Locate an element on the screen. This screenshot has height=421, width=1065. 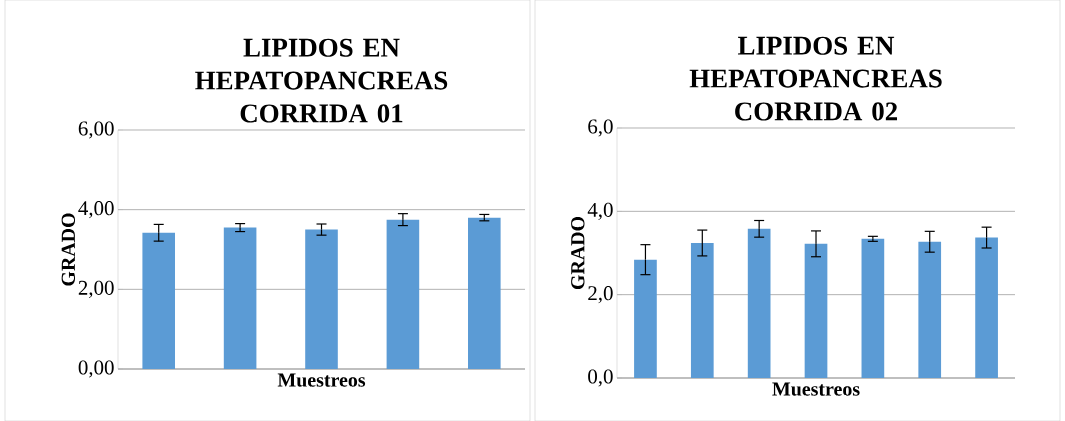
y-tick-label: 2,00 is located at coordinates (96, 289).